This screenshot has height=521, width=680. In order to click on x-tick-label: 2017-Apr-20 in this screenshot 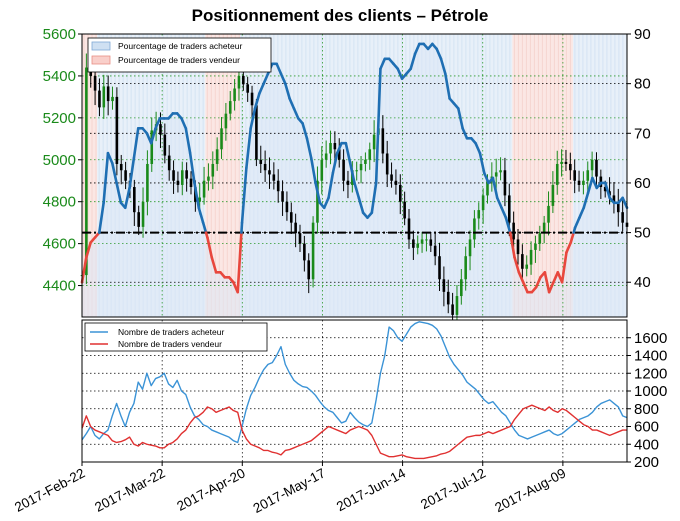, I will do `click(210, 489)`.